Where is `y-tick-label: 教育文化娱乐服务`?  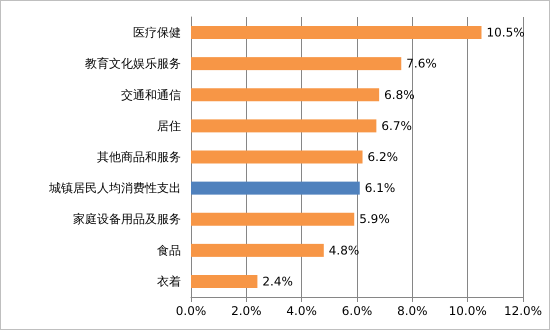 y-tick-label: 教育文化娱乐服务 is located at coordinates (133, 63).